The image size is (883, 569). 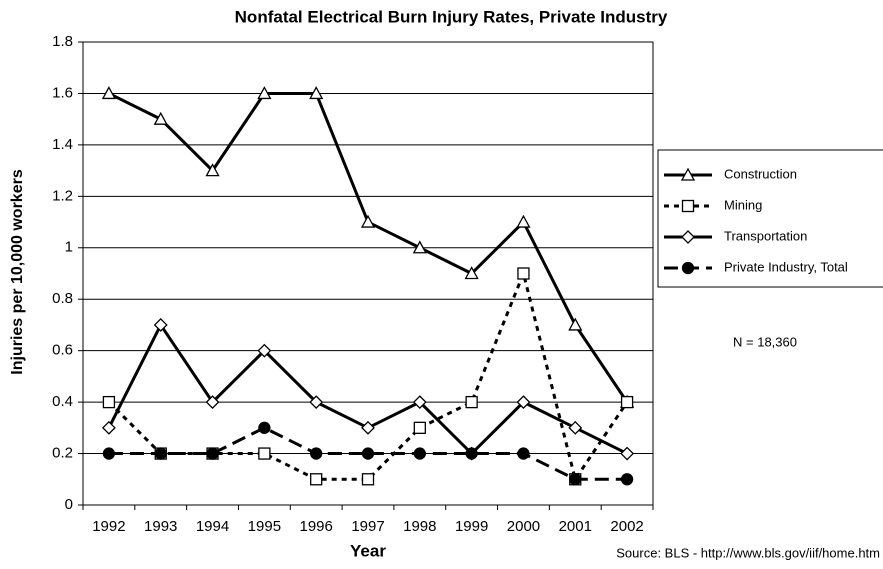 I want to click on y-tick-label: 0.6, so click(x=62, y=350).